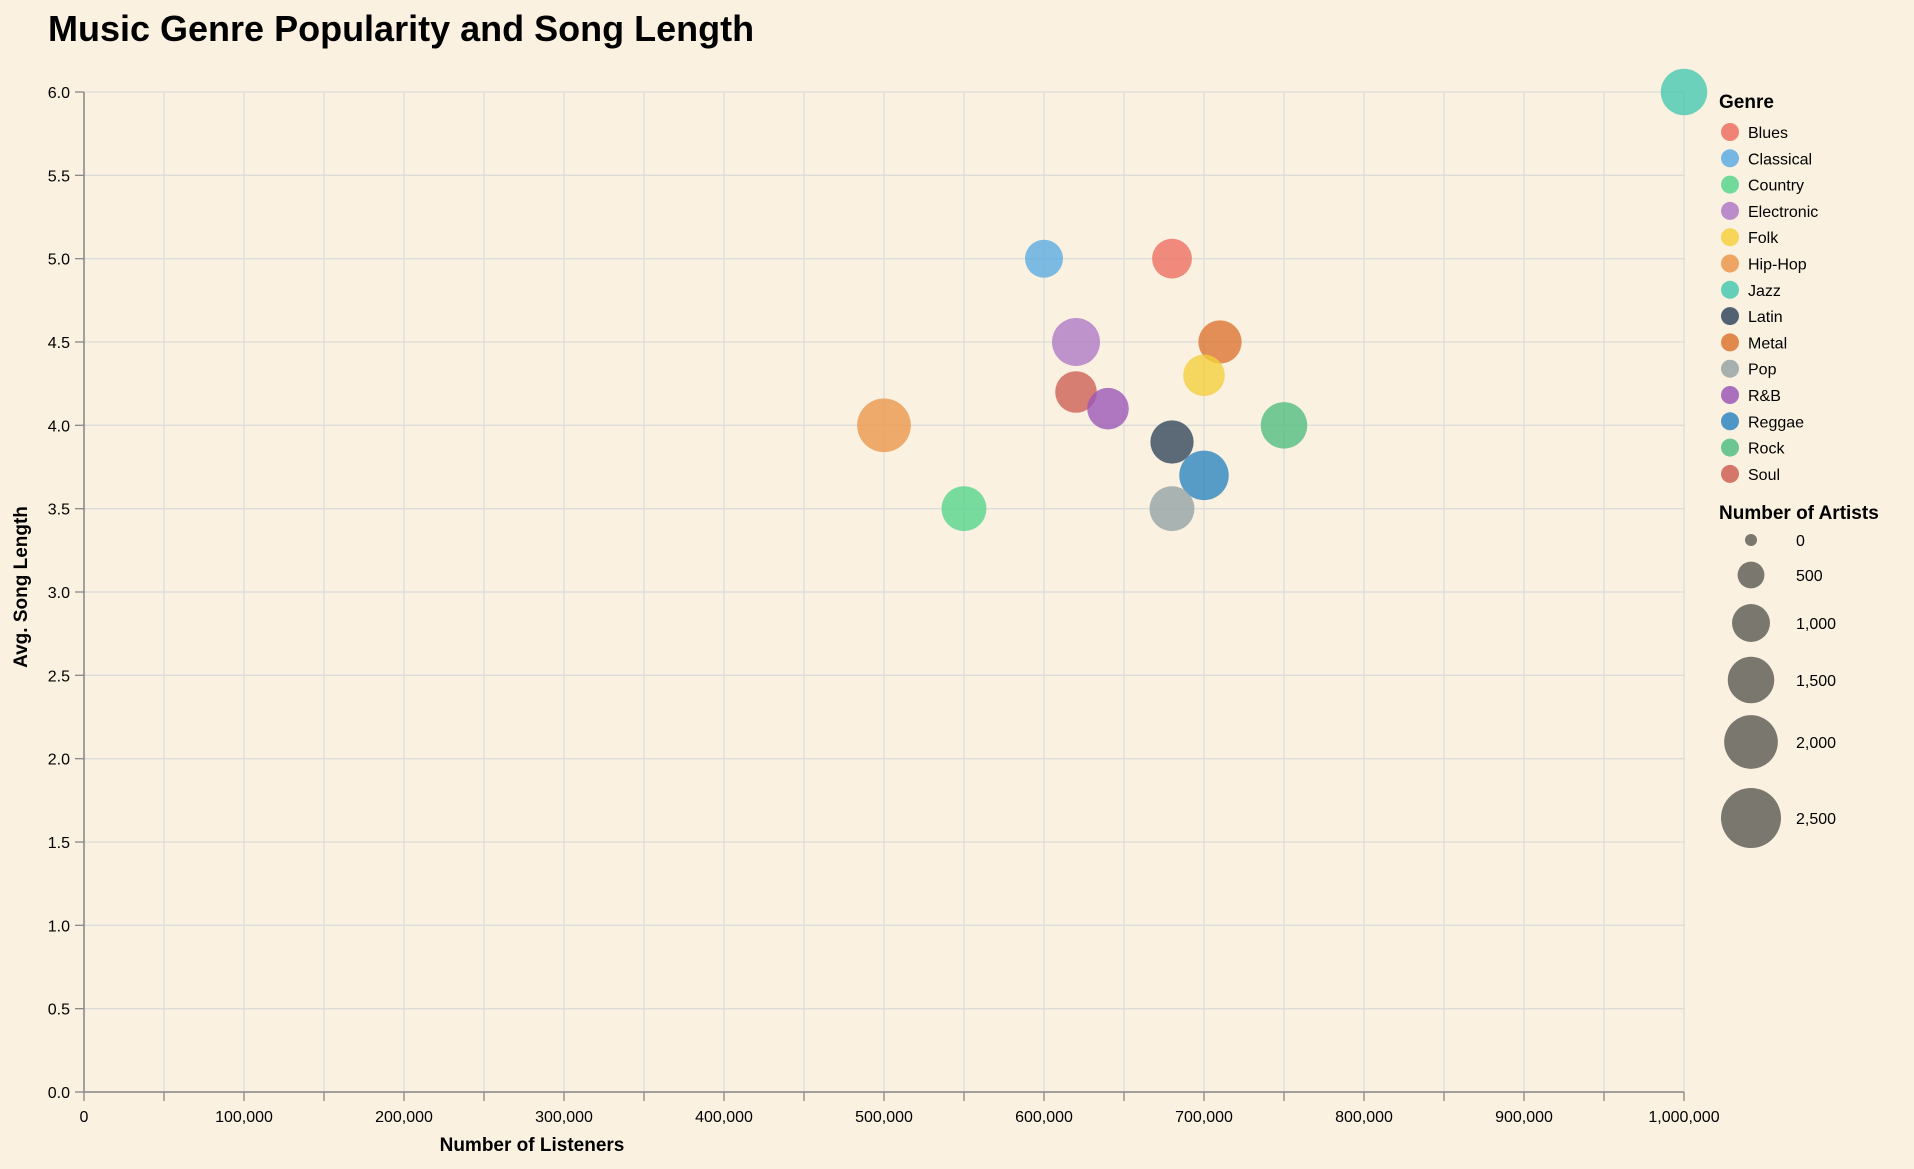  I want to click on x-tick-label: 100,000, so click(244, 1117).